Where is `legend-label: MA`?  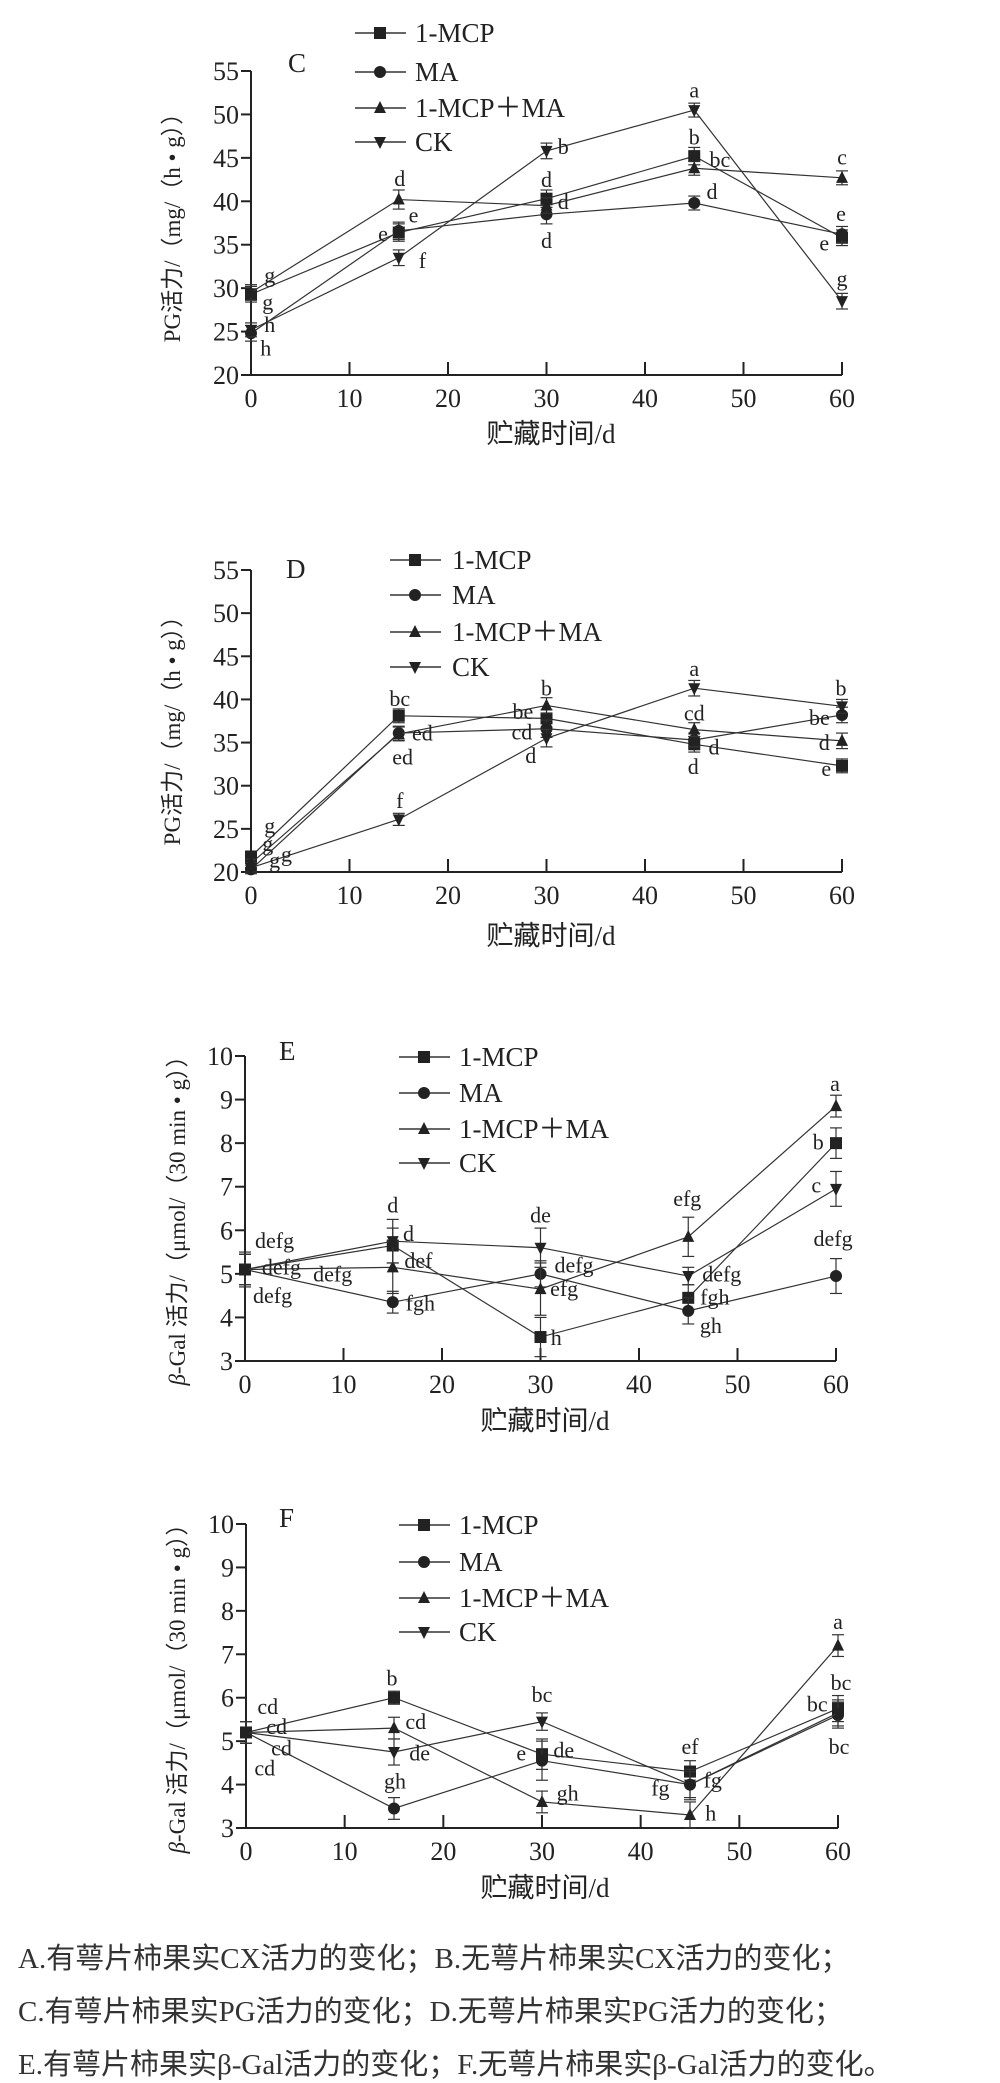
legend-label: MA is located at coordinates (481, 1093).